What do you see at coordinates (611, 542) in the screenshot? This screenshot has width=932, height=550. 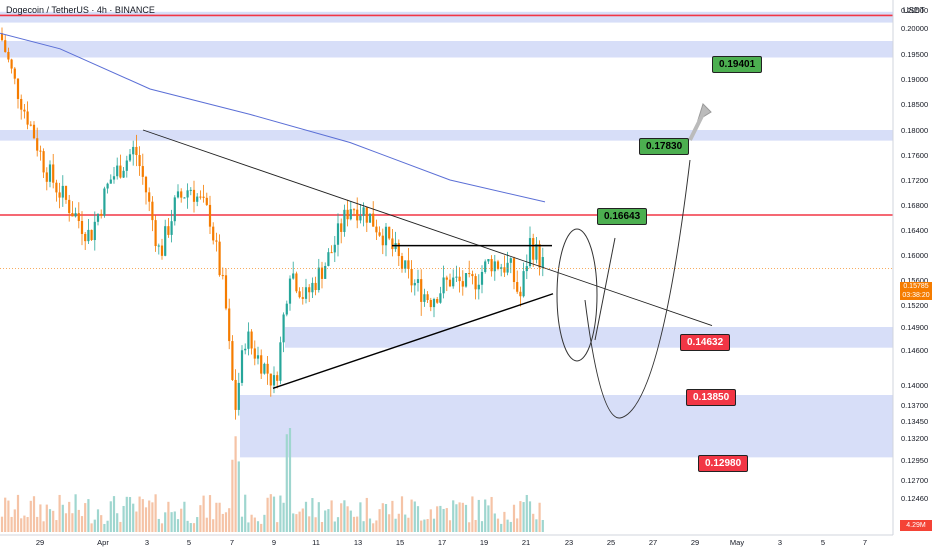 I see `x-tick-label: 25` at bounding box center [611, 542].